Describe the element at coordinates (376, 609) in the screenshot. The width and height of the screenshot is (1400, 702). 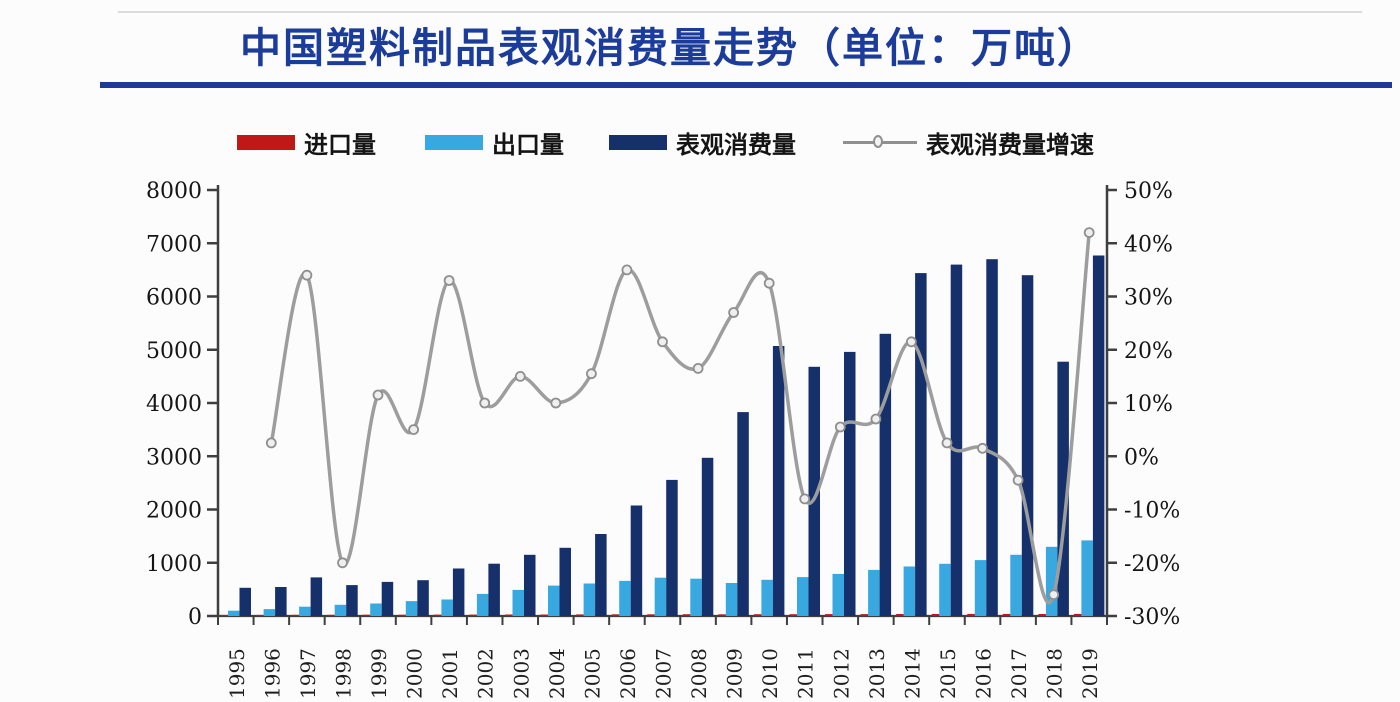
I see `bar-export-1999` at that location.